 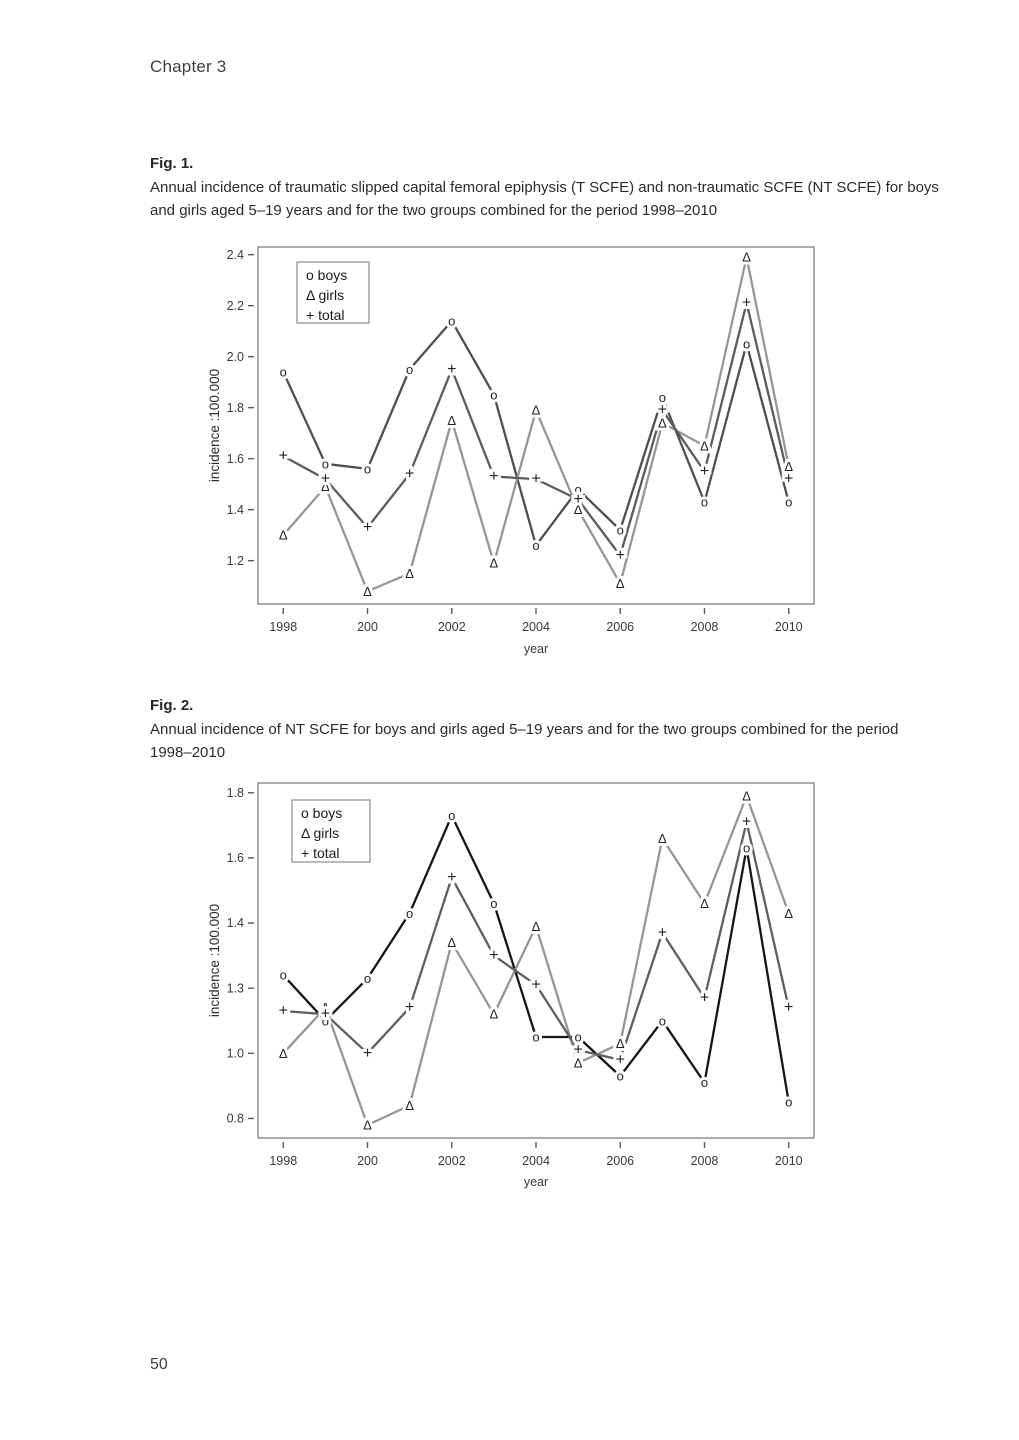 I want to click on y-tick-label: 2.4, so click(x=235, y=255).